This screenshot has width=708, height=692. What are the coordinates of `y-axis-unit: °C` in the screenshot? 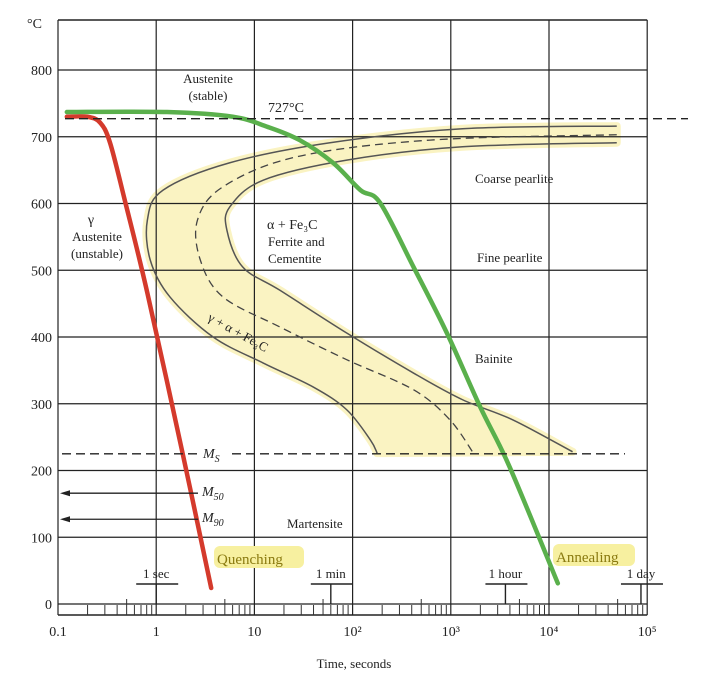 It's located at (34, 24).